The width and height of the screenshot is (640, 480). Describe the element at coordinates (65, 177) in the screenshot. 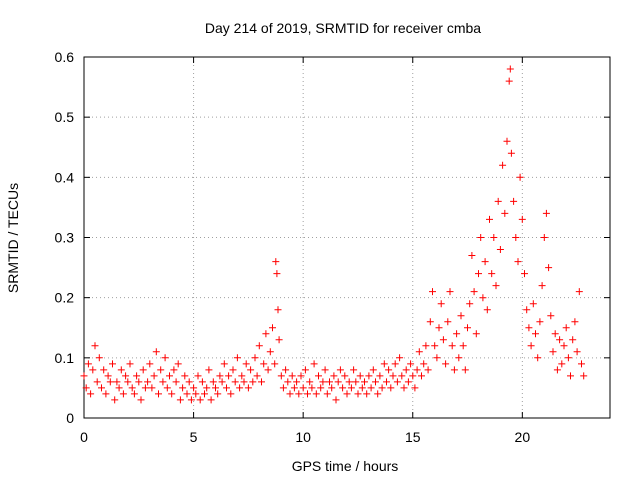

I see `y-tick-label: 0.4` at that location.